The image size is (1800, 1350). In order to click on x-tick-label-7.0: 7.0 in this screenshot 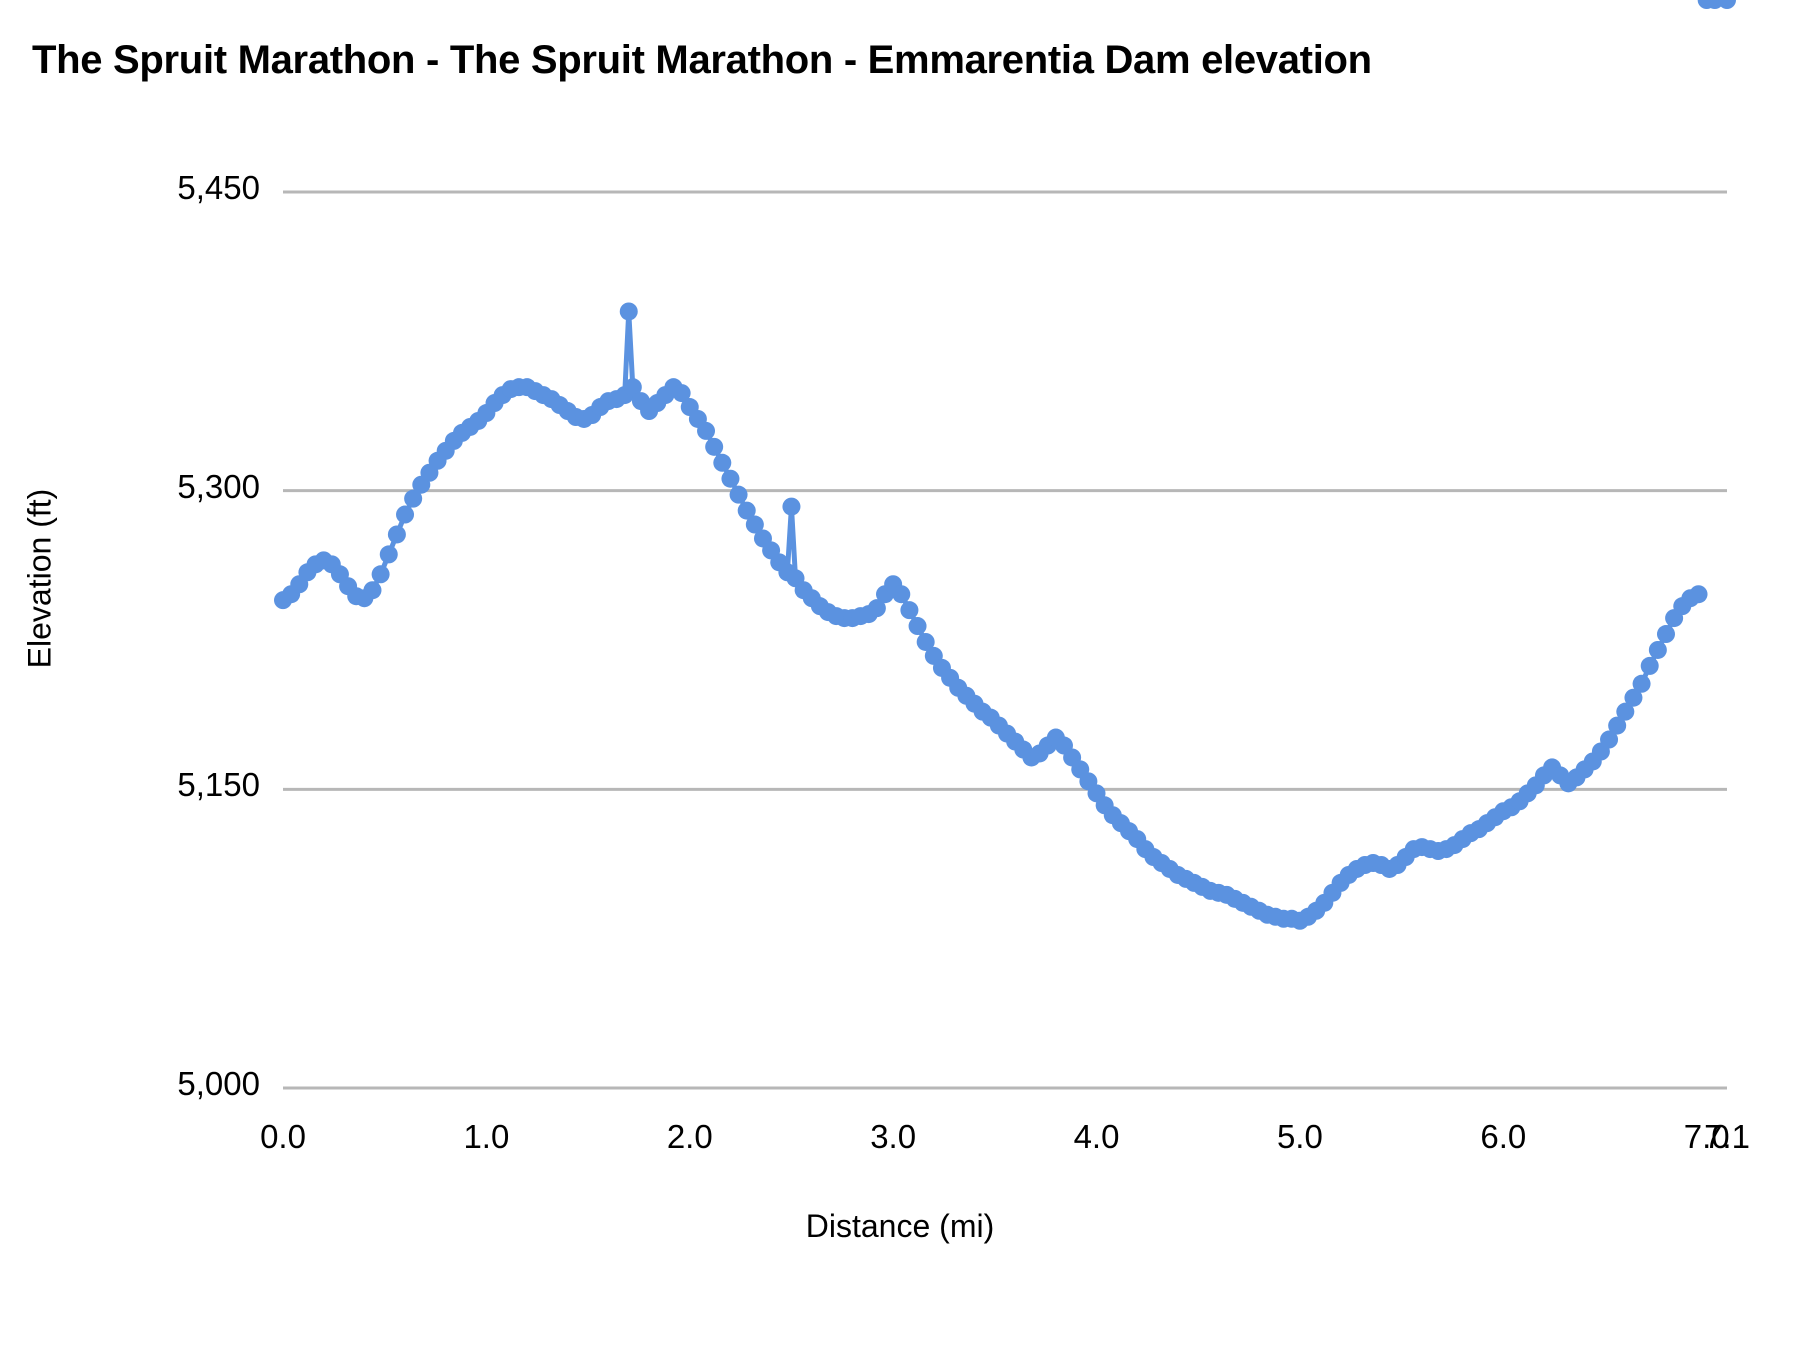, I will do `click(1706, 1136)`.